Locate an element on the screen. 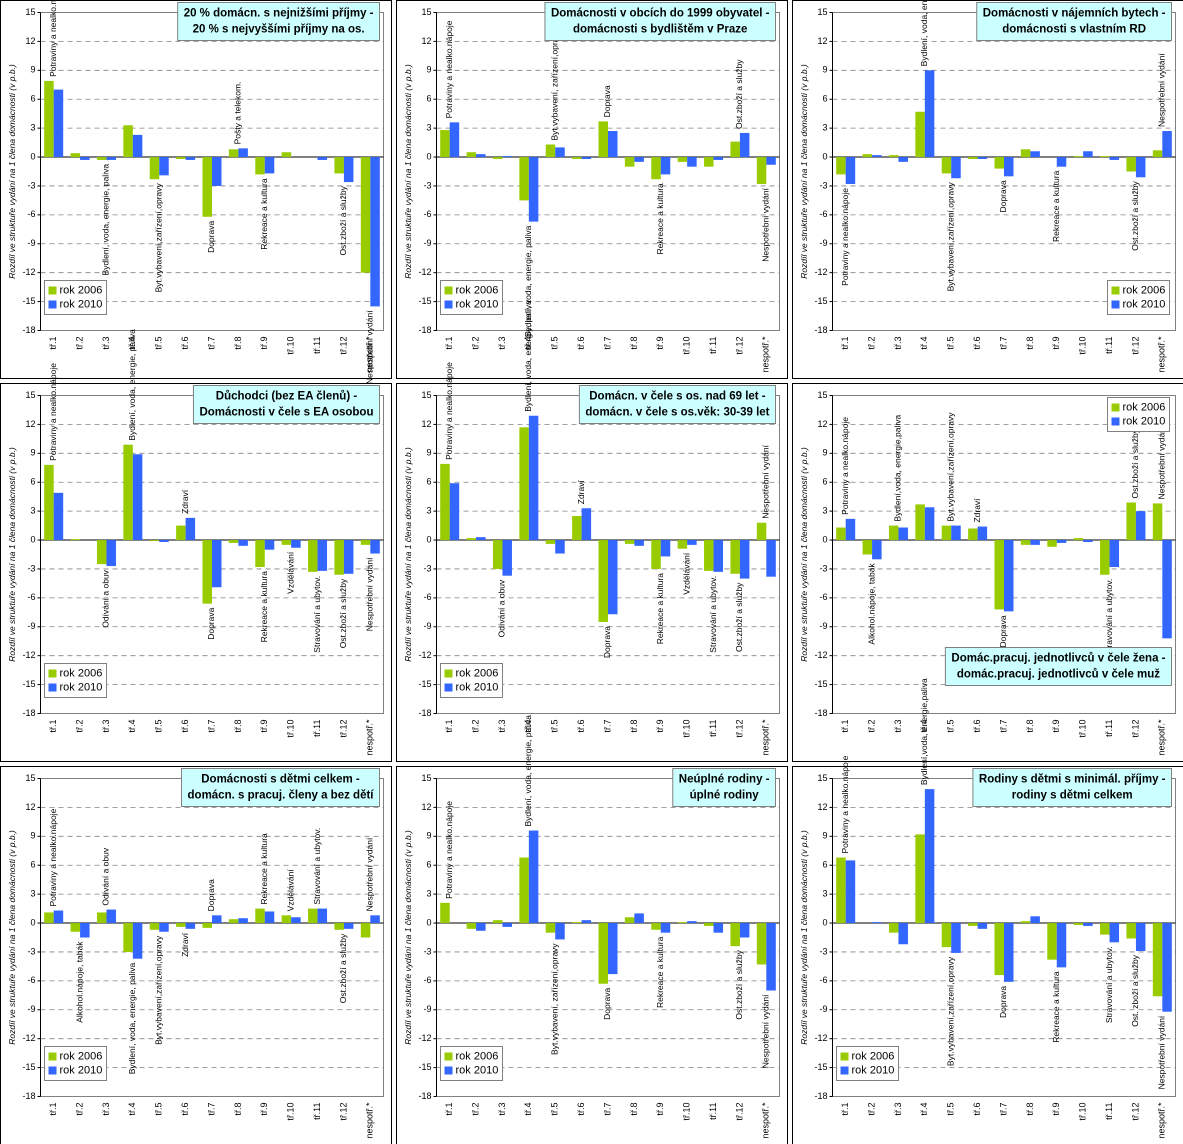 This screenshot has height=1144, width=1183. x-tick-label: tř.2 is located at coordinates (79, 343).